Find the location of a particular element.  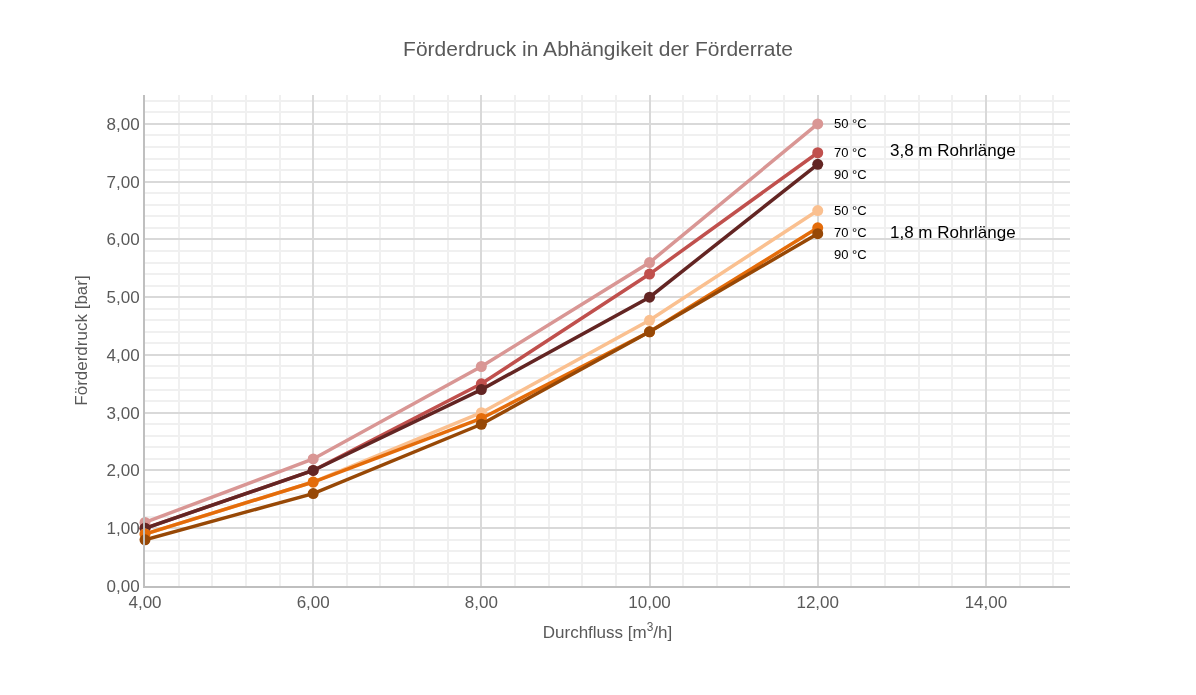

y-tick-label: 6,00 is located at coordinates (123, 240).